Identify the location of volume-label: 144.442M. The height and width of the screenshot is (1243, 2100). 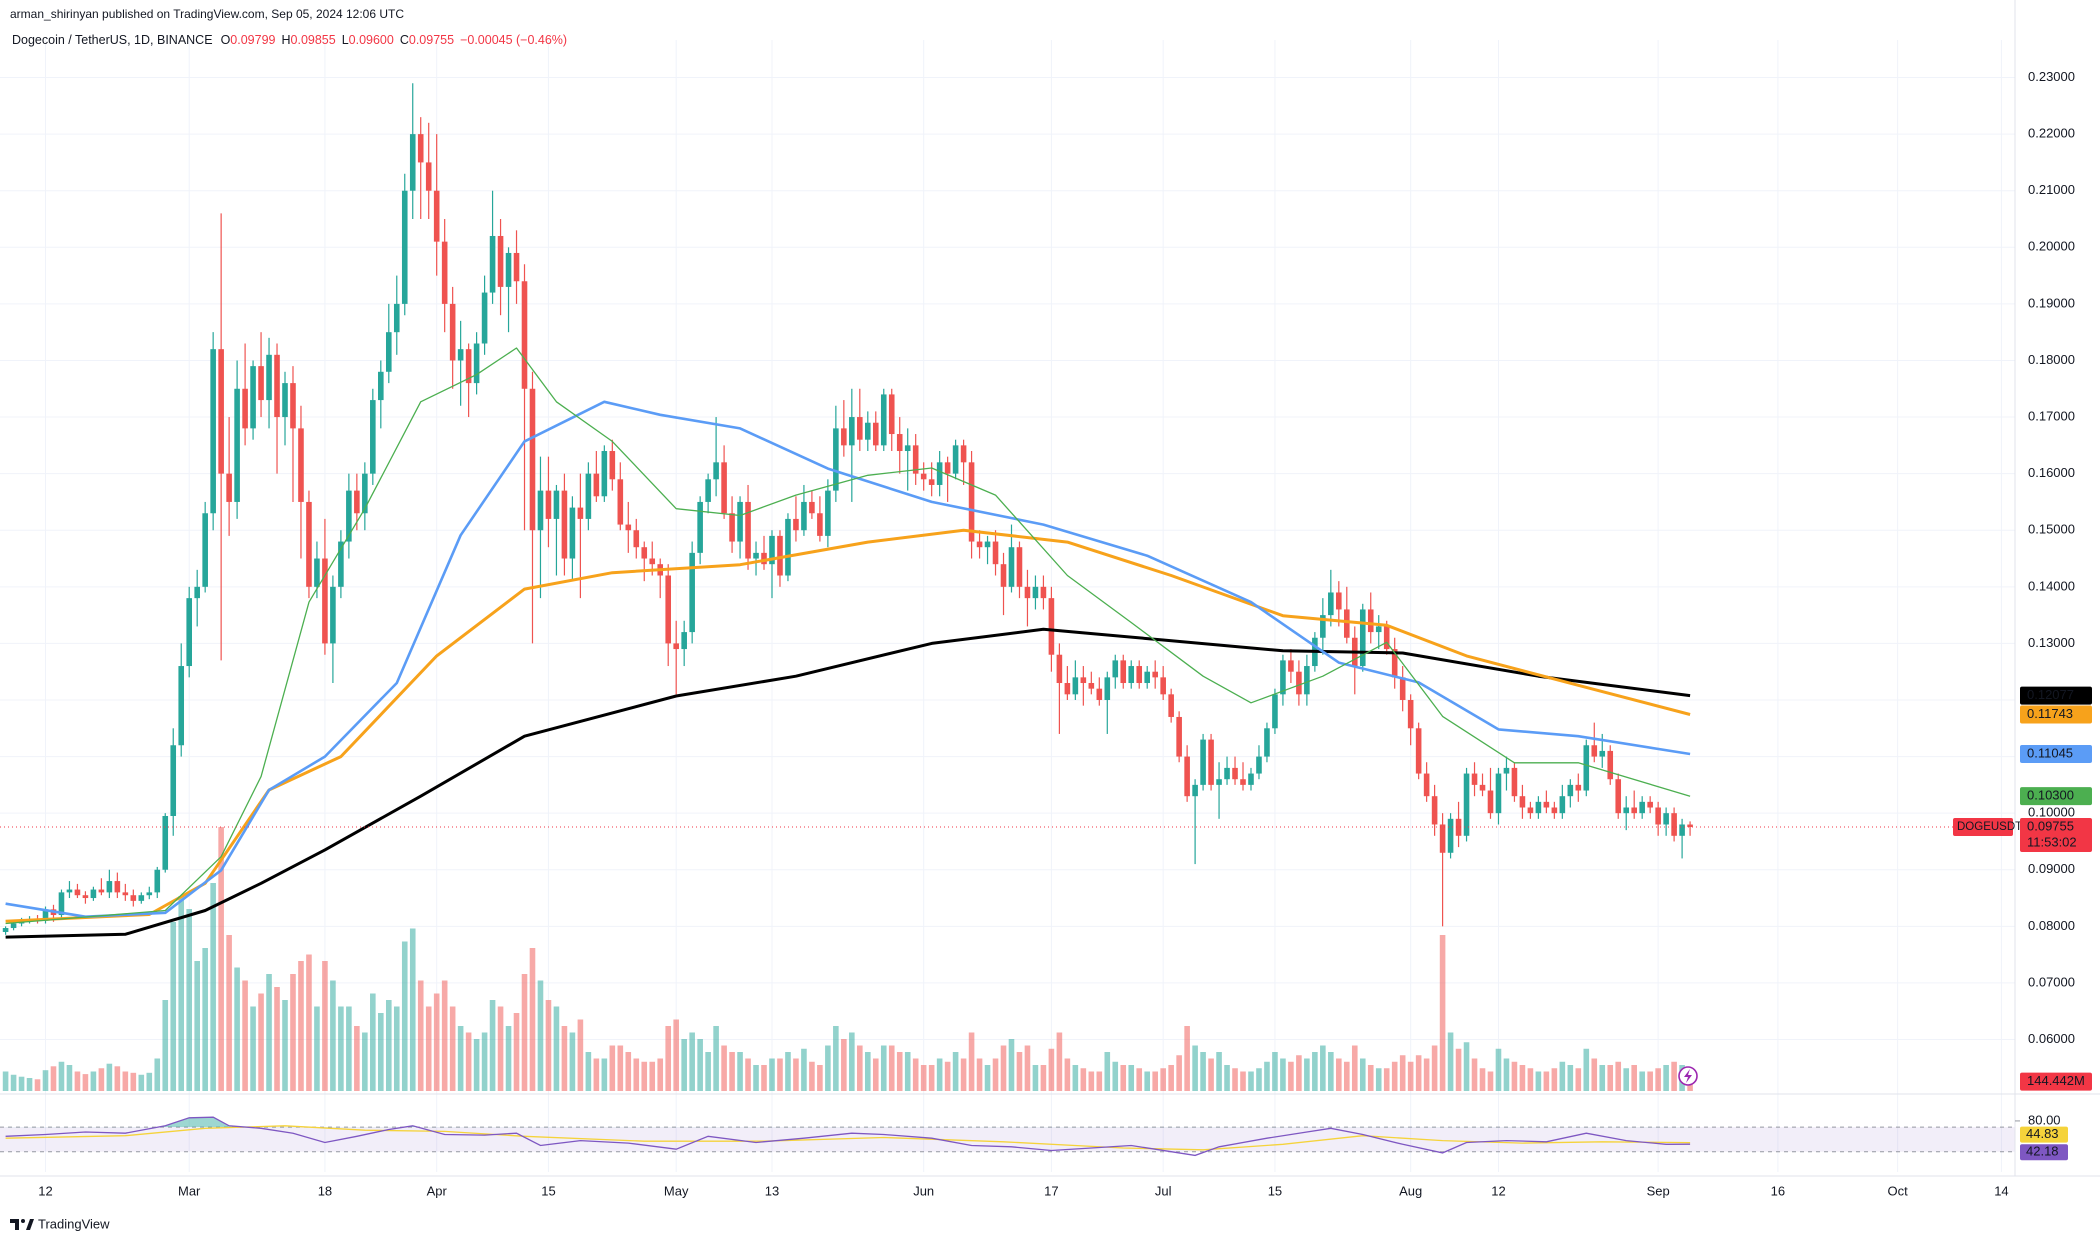
(2056, 1080).